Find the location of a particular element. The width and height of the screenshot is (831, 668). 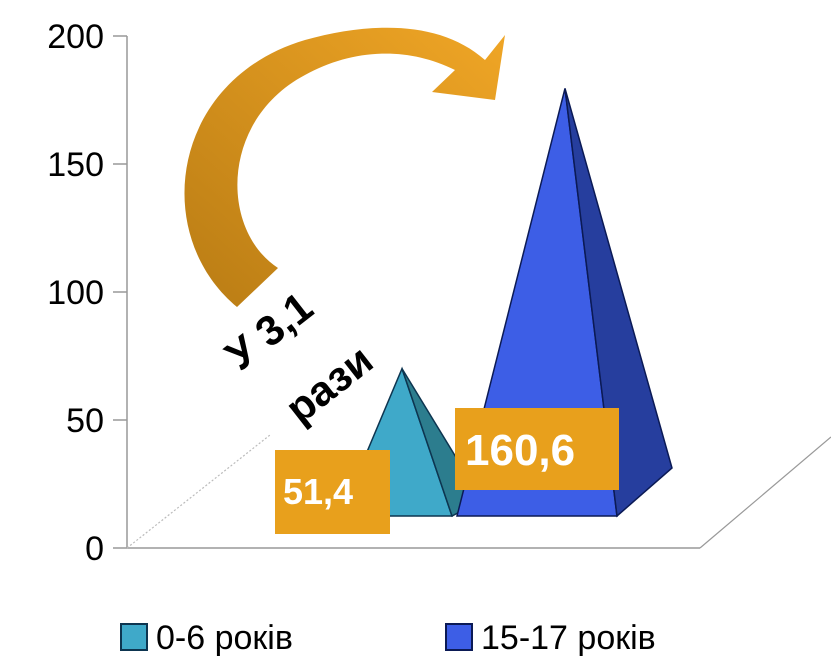

data-label-15-17: 160,6 is located at coordinates (537, 449).